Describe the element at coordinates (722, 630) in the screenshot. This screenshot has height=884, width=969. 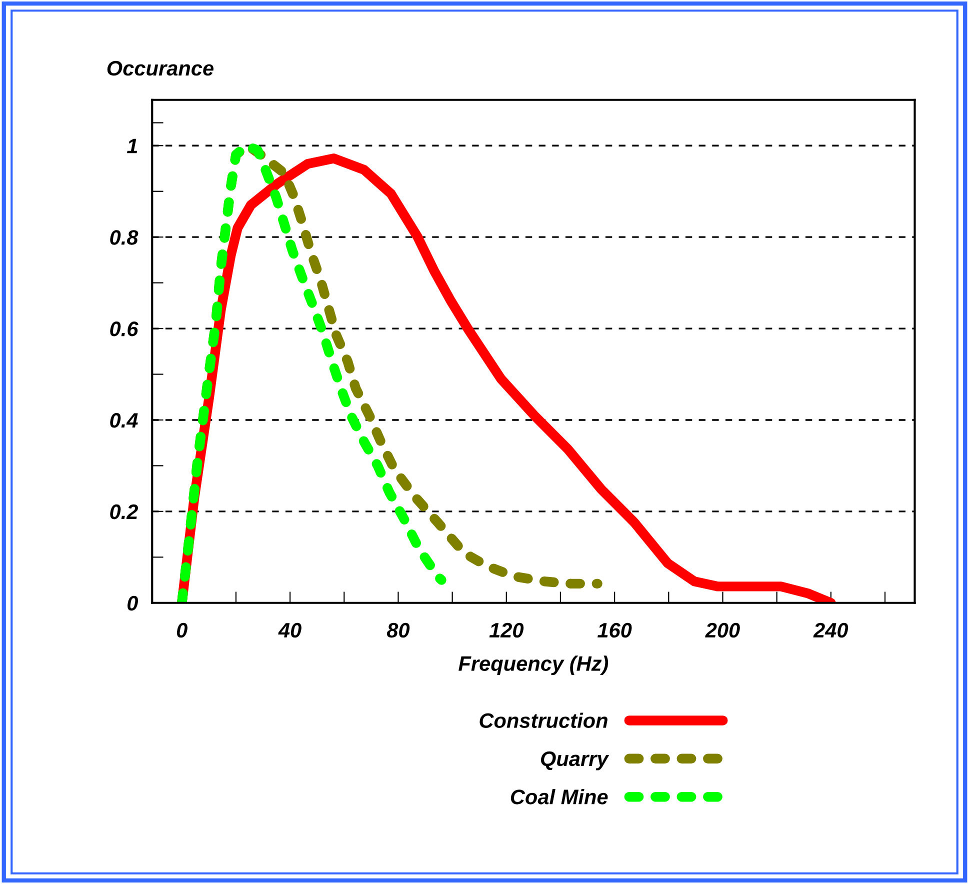
I see `x-tick-label: 200` at that location.